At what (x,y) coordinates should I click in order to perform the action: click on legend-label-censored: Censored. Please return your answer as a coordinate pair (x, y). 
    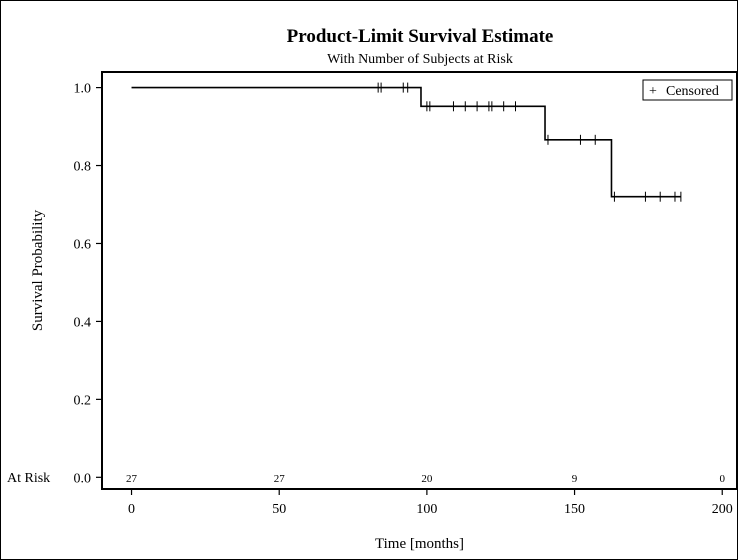
    Looking at the image, I should click on (692, 91).